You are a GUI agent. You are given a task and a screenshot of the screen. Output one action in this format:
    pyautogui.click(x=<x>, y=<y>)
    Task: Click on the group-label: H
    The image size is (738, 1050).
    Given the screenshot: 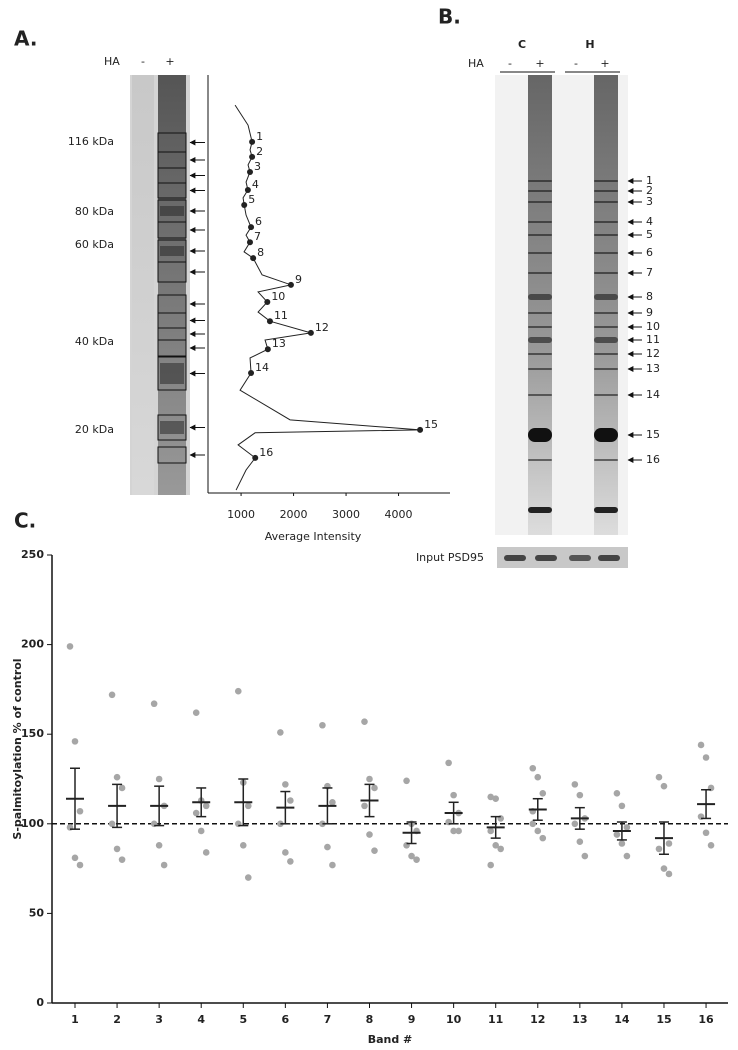 What is the action you would take?
    pyautogui.click(x=589, y=44)
    